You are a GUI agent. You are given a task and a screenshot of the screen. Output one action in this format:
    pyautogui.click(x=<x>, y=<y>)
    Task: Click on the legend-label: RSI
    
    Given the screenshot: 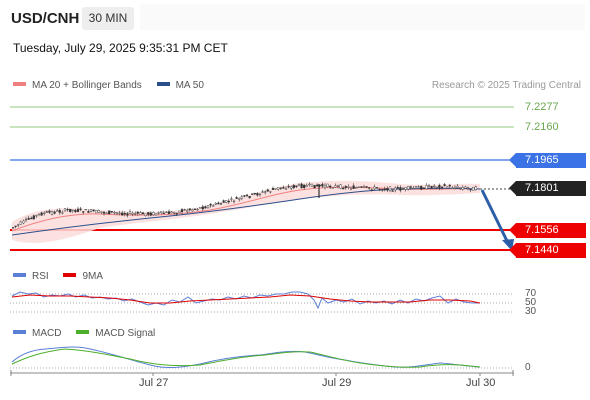 What is the action you would take?
    pyautogui.click(x=40, y=276)
    